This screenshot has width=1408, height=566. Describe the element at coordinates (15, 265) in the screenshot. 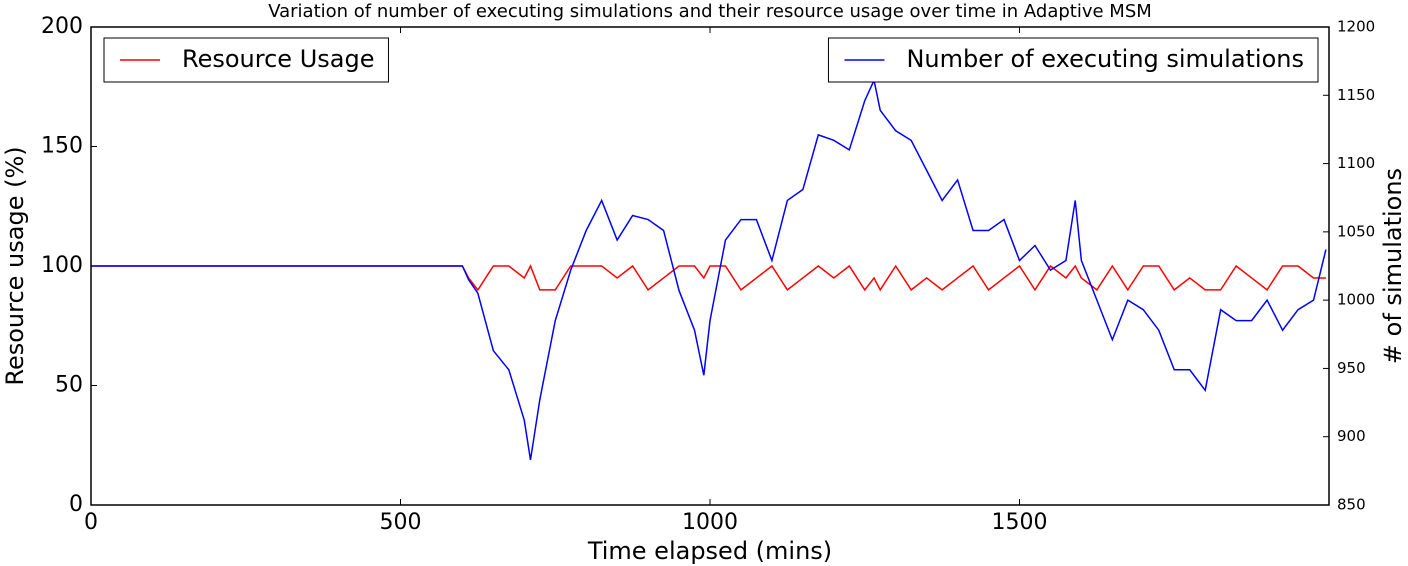

I see `y-axis-label: Resource usage (%)` at that location.